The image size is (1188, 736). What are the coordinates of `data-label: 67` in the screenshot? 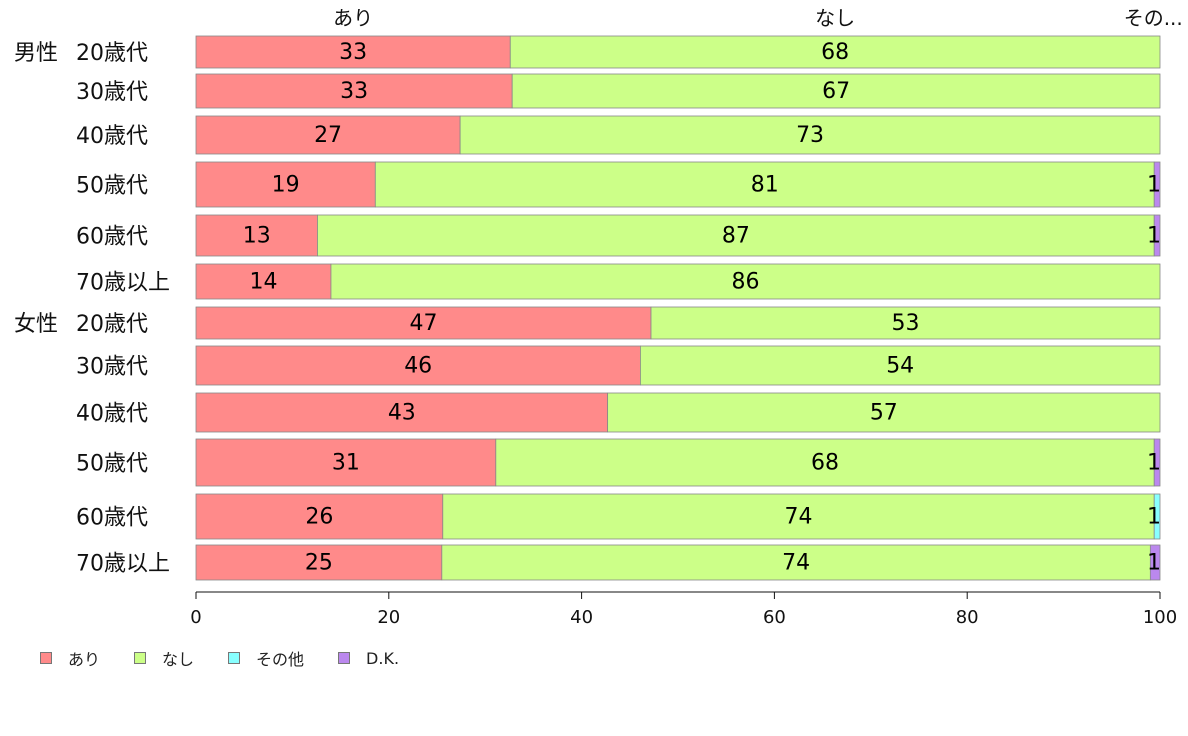 It's located at (836, 91).